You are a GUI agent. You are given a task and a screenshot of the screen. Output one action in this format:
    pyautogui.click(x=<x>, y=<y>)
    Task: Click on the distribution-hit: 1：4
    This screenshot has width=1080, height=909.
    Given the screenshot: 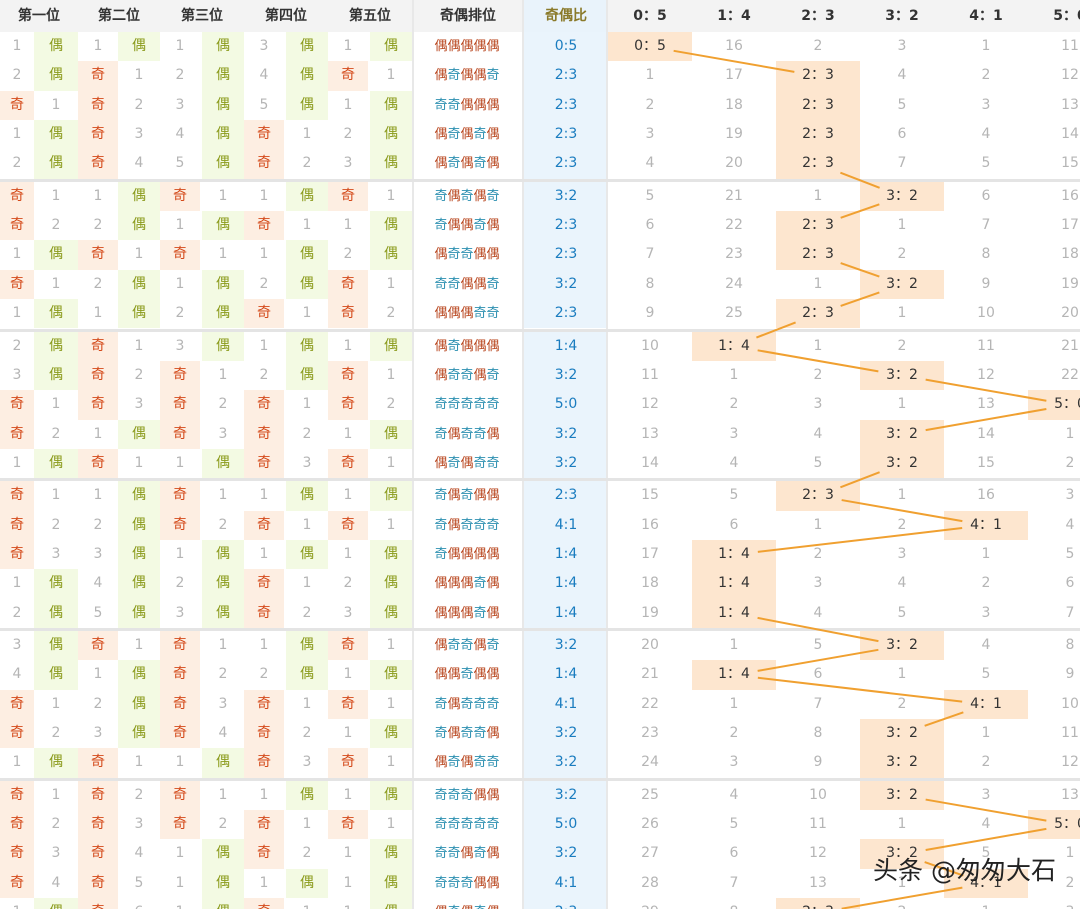 What is the action you would take?
    pyautogui.click(x=734, y=613)
    